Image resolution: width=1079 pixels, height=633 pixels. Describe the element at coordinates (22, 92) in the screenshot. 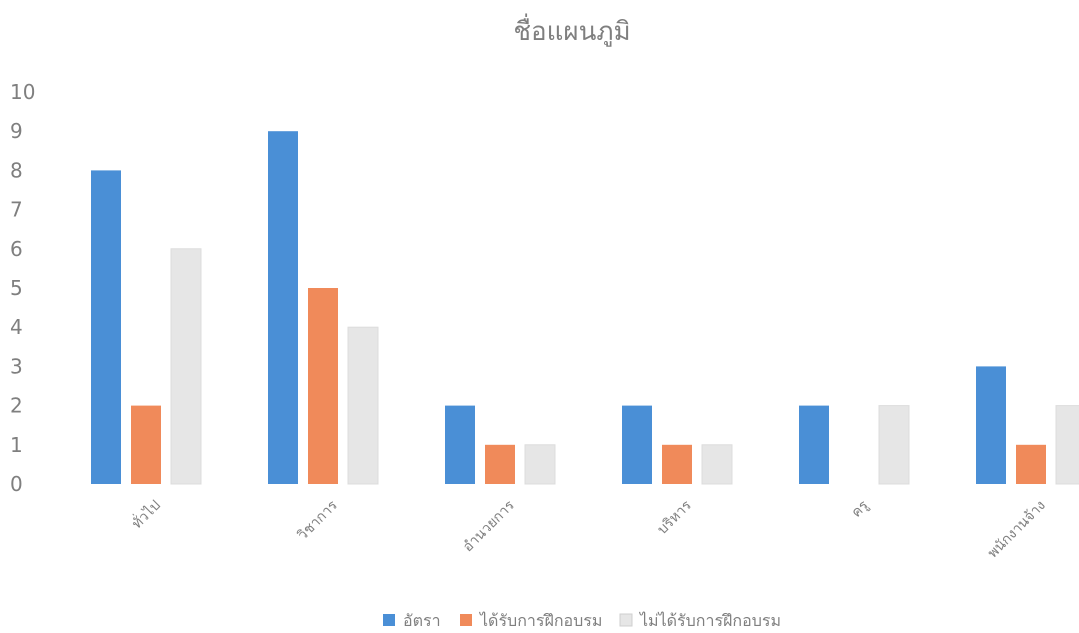

I see `y-tick-label: 10` at that location.